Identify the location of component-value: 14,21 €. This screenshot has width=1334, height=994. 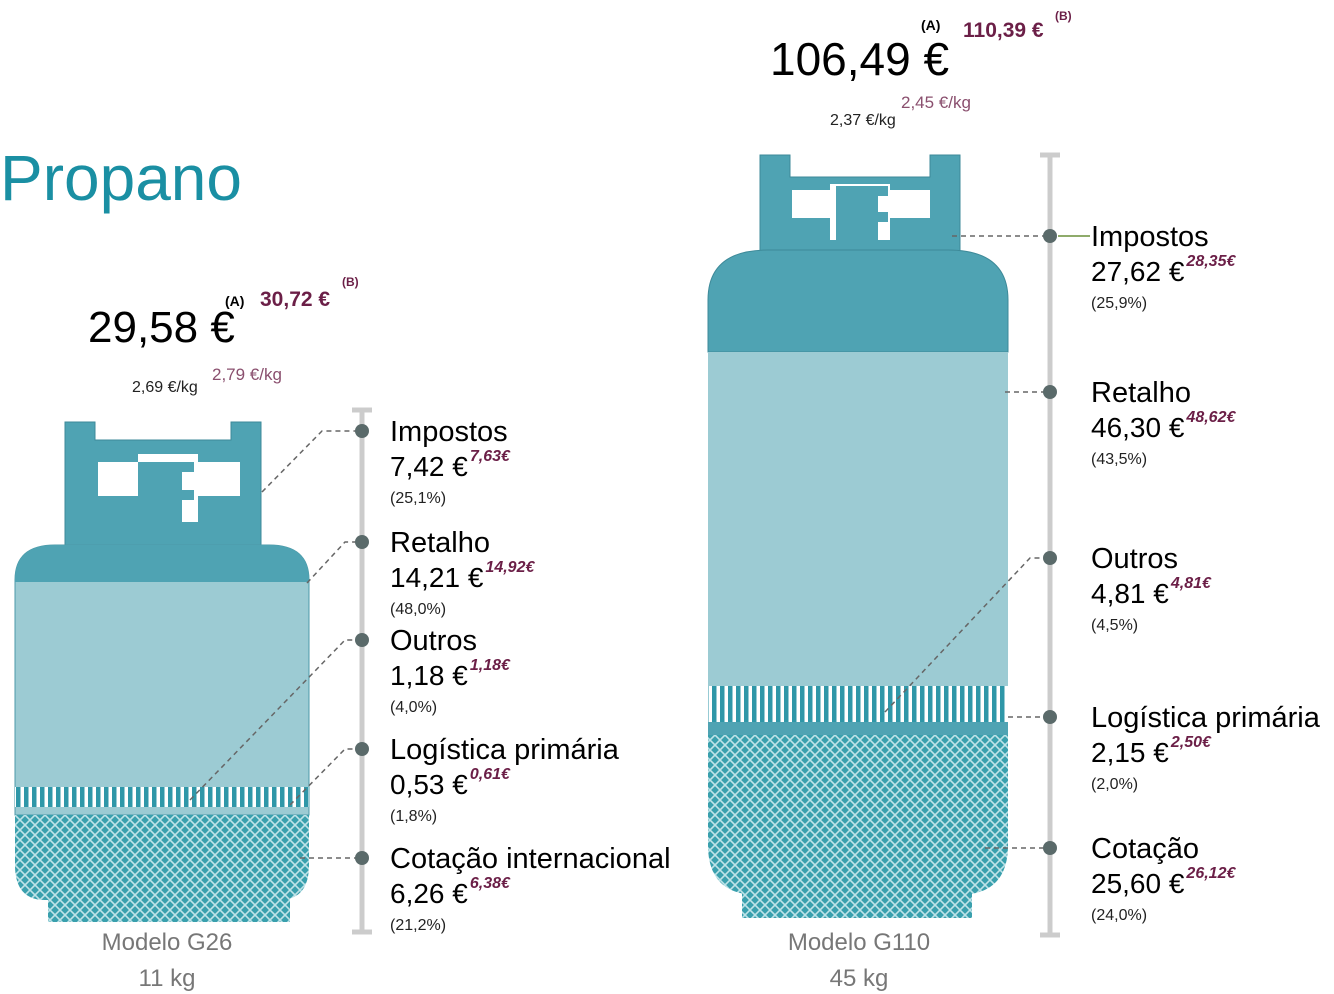
(437, 577).